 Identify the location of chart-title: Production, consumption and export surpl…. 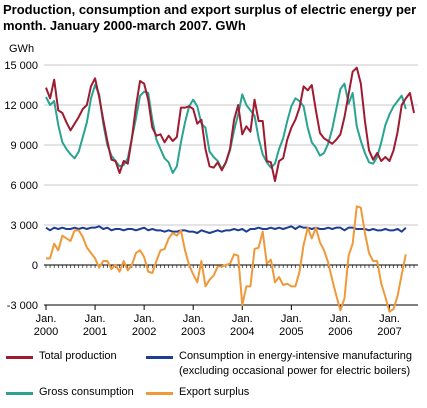
(210, 17).